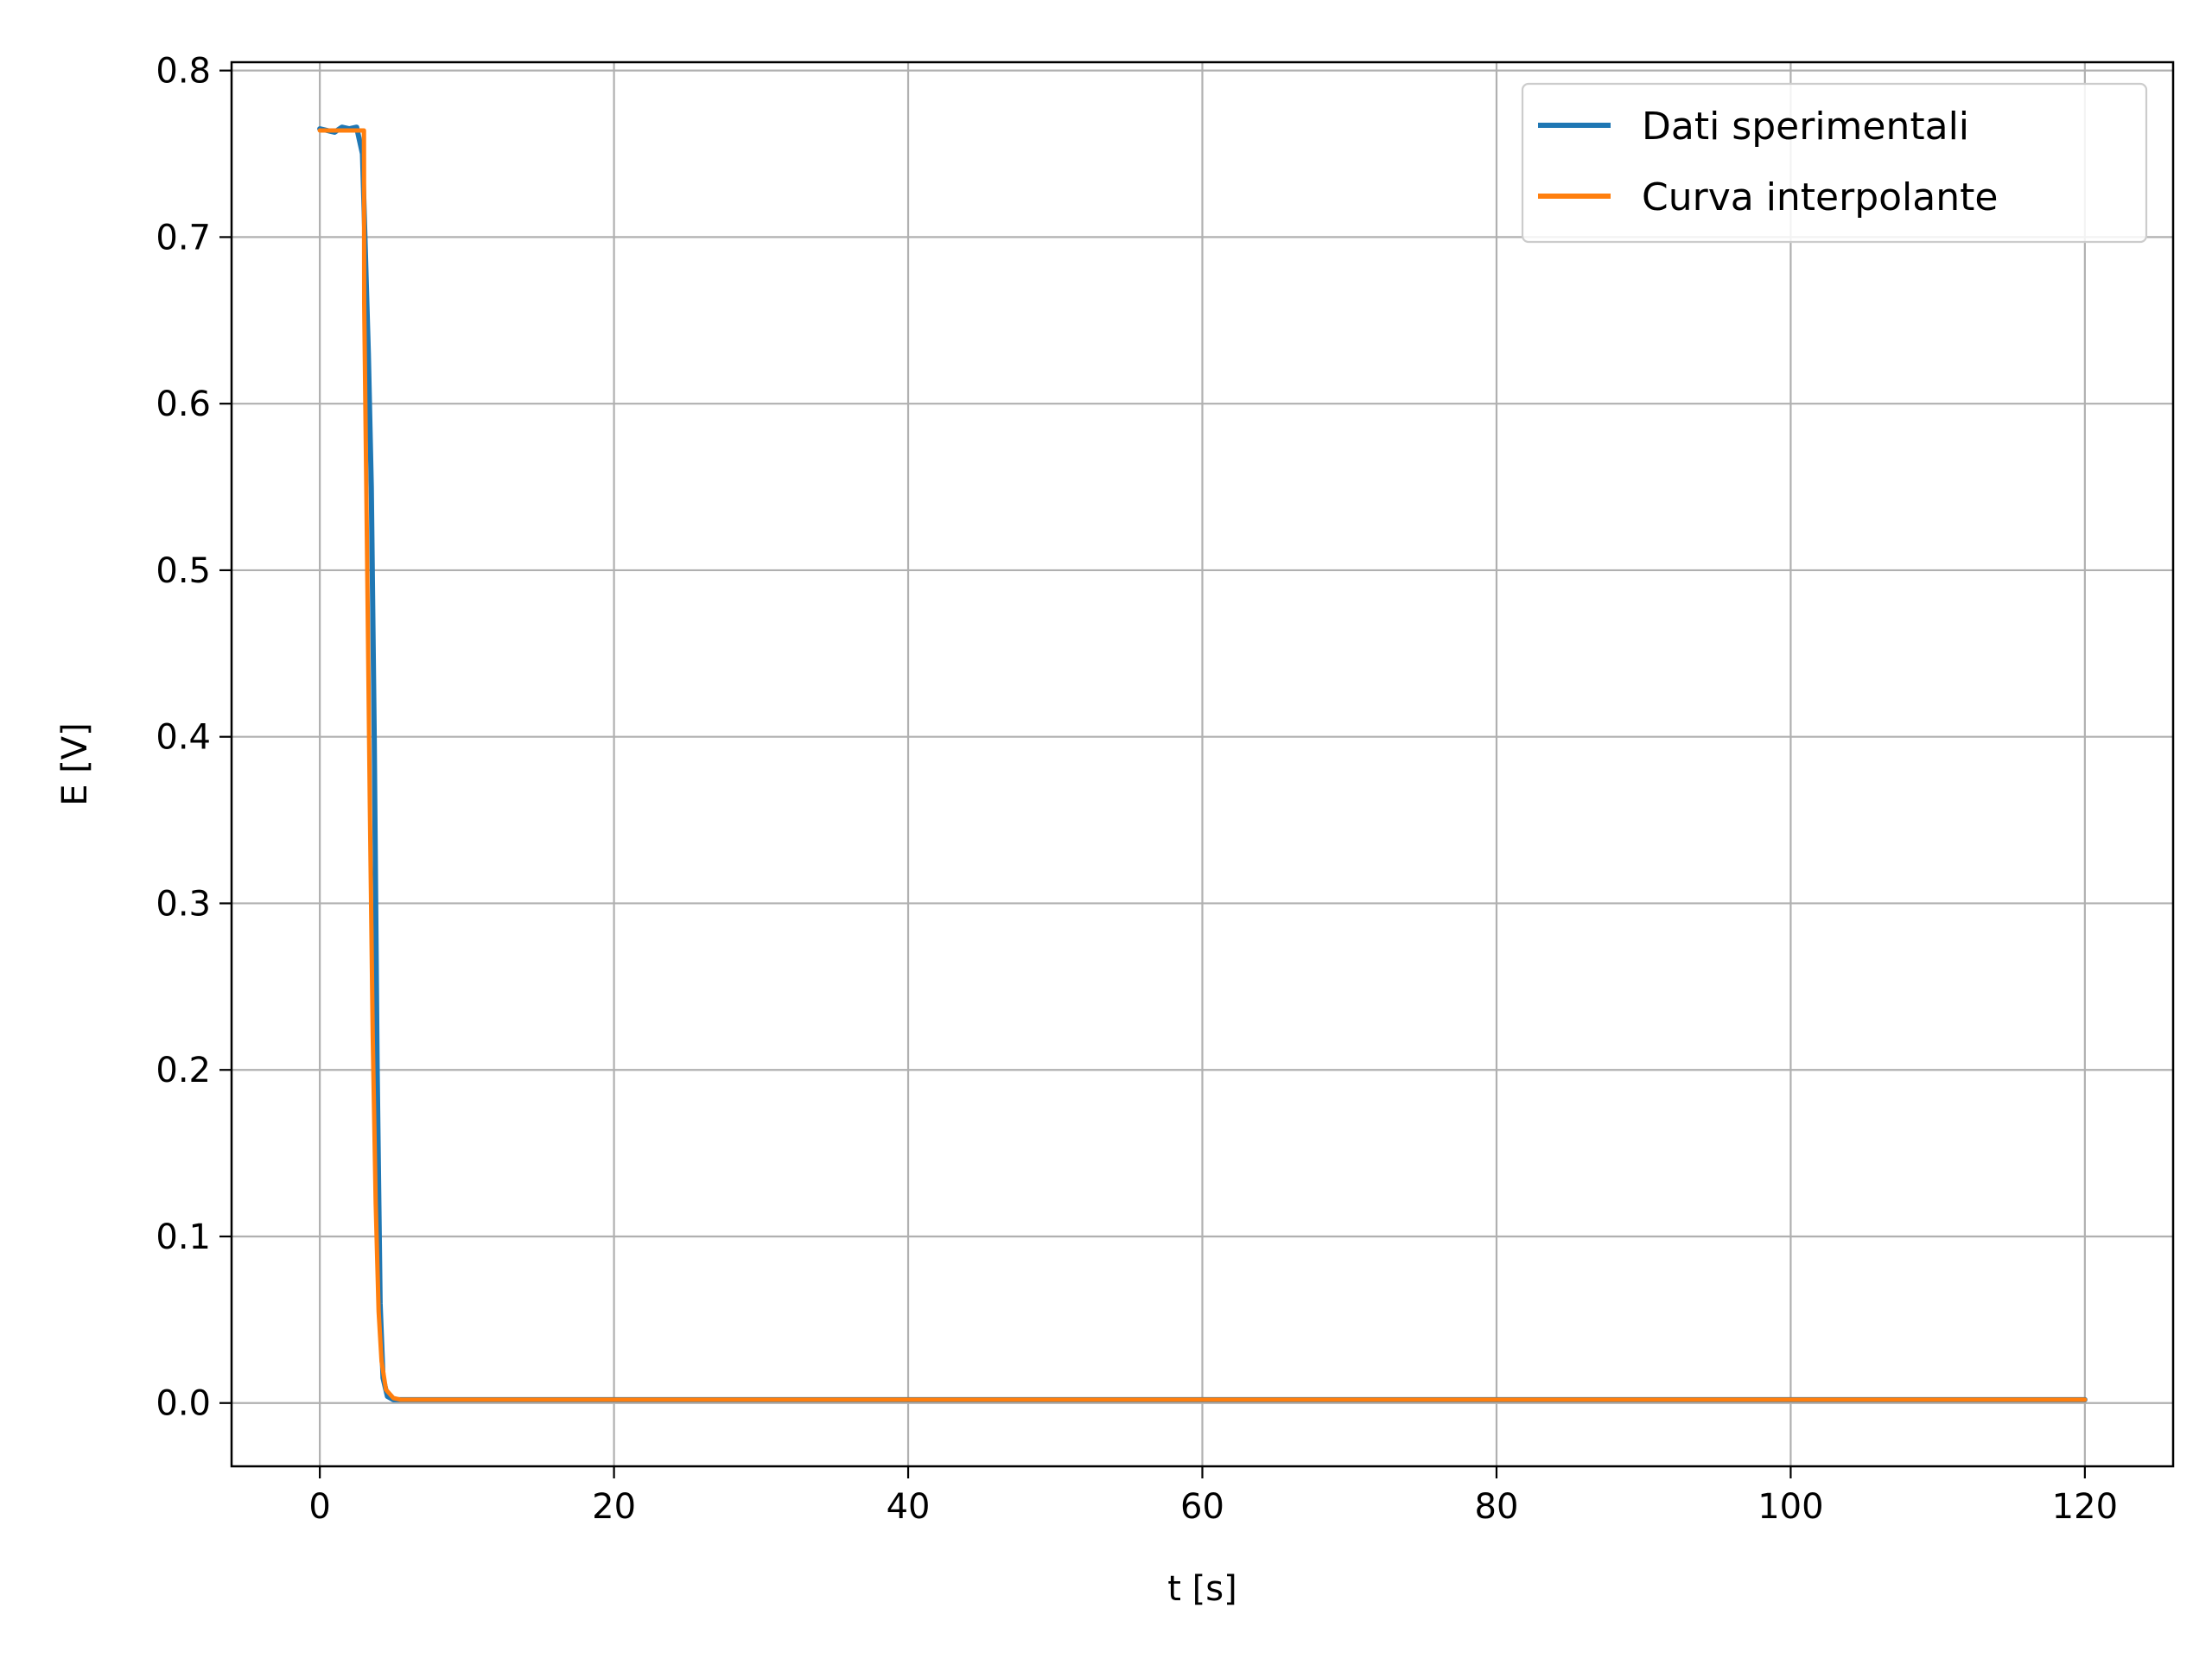  Describe the element at coordinates (1201, 1589) in the screenshot. I see `x-axis-label: t [s]` at that location.